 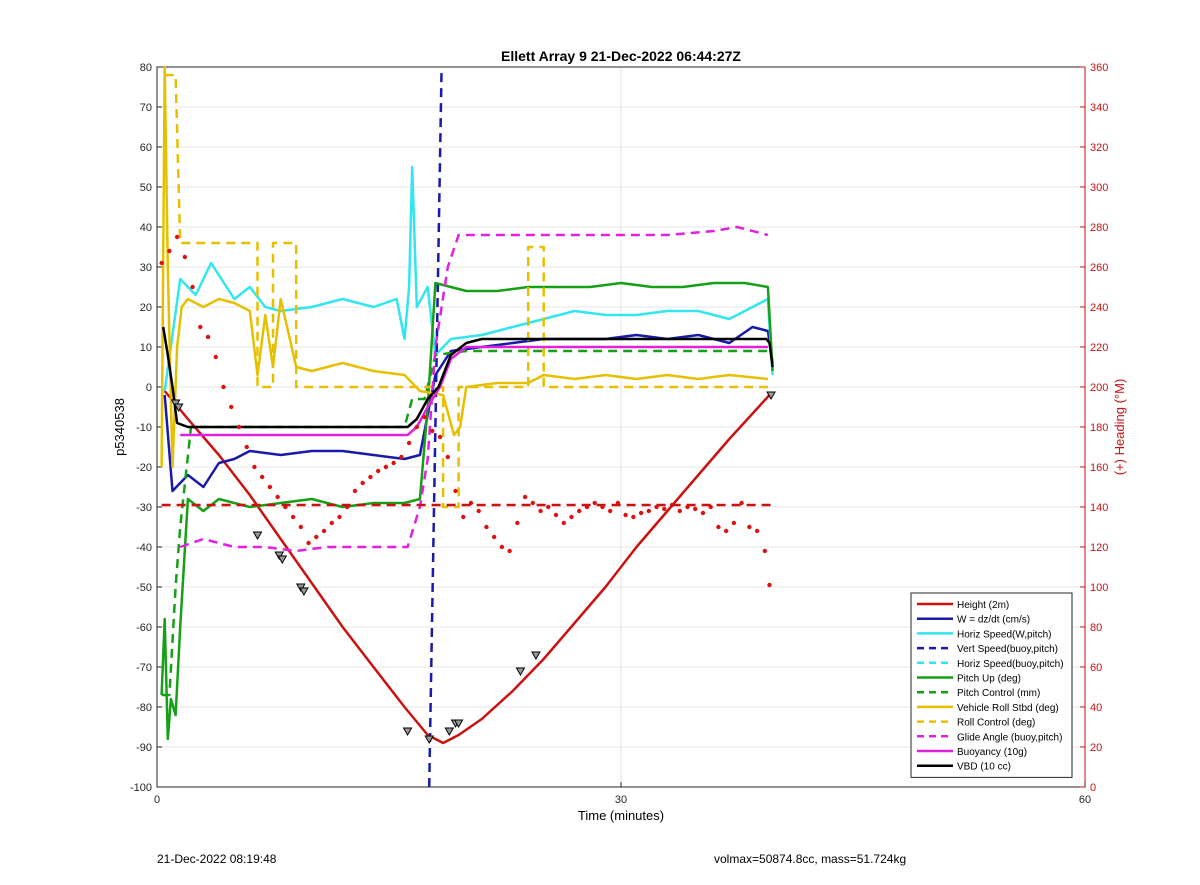 What do you see at coordinates (144, 668) in the screenshot?
I see `y-tick-label: -70` at bounding box center [144, 668].